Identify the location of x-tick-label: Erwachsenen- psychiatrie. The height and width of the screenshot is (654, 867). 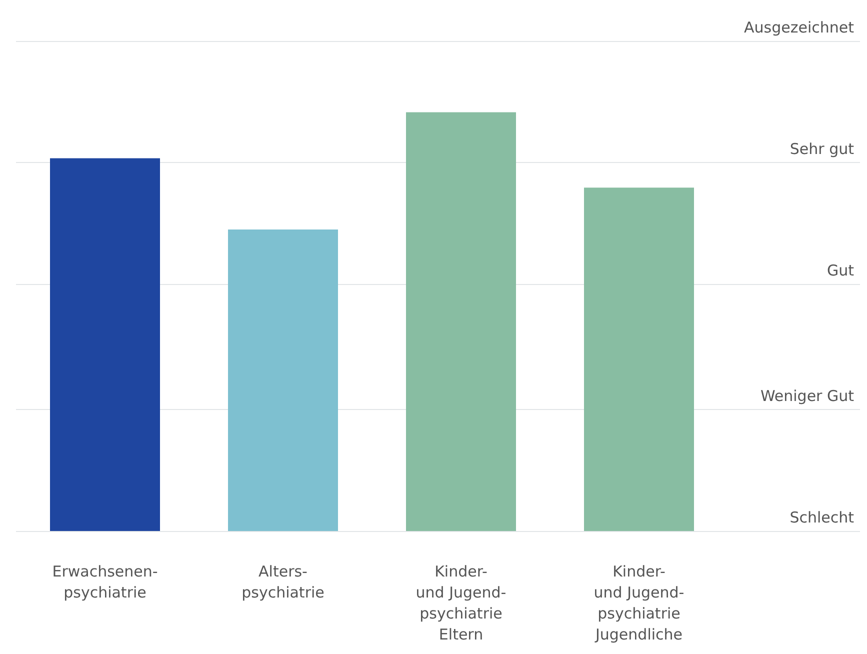
(105, 582).